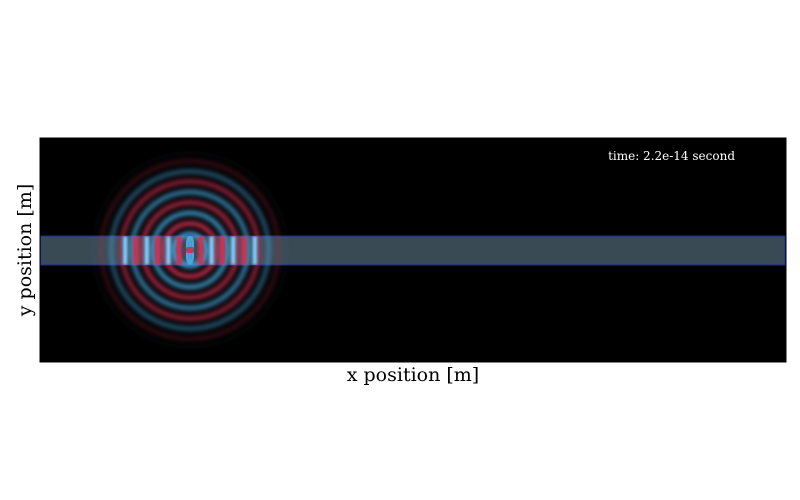 The width and height of the screenshot is (800, 500). I want to click on wave-ring, so click(190, 250).